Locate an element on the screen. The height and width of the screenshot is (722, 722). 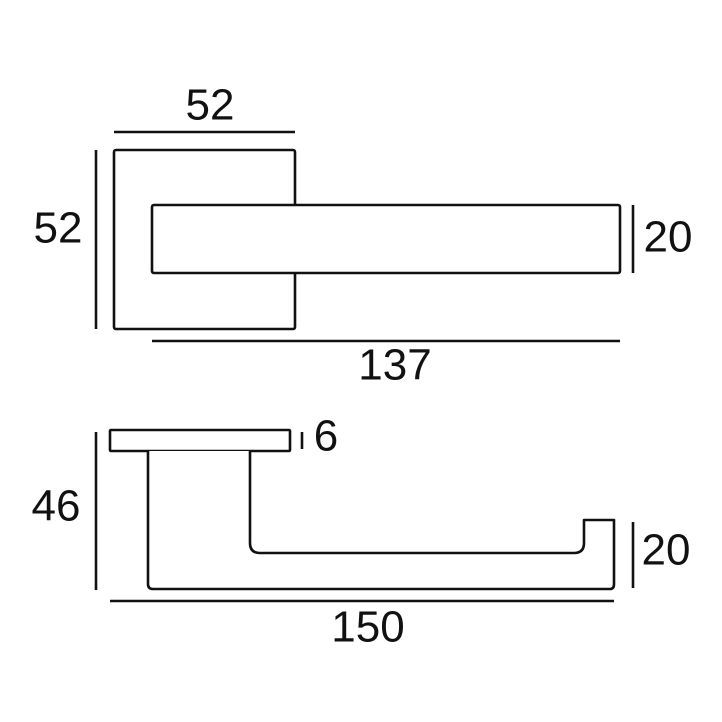
dimension-label: 137 is located at coordinates (394, 365).